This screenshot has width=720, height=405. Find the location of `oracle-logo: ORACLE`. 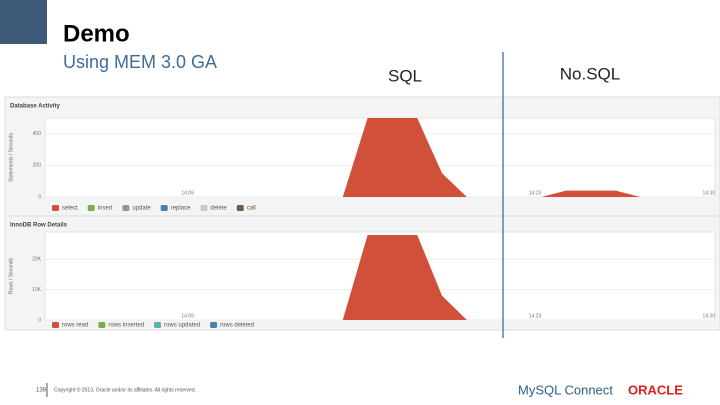

oracle-logo: ORACLE is located at coordinates (655, 389).